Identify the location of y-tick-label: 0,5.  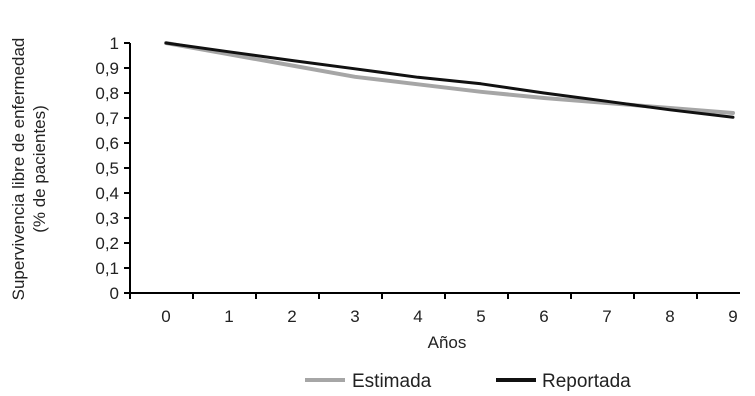
(107, 168).